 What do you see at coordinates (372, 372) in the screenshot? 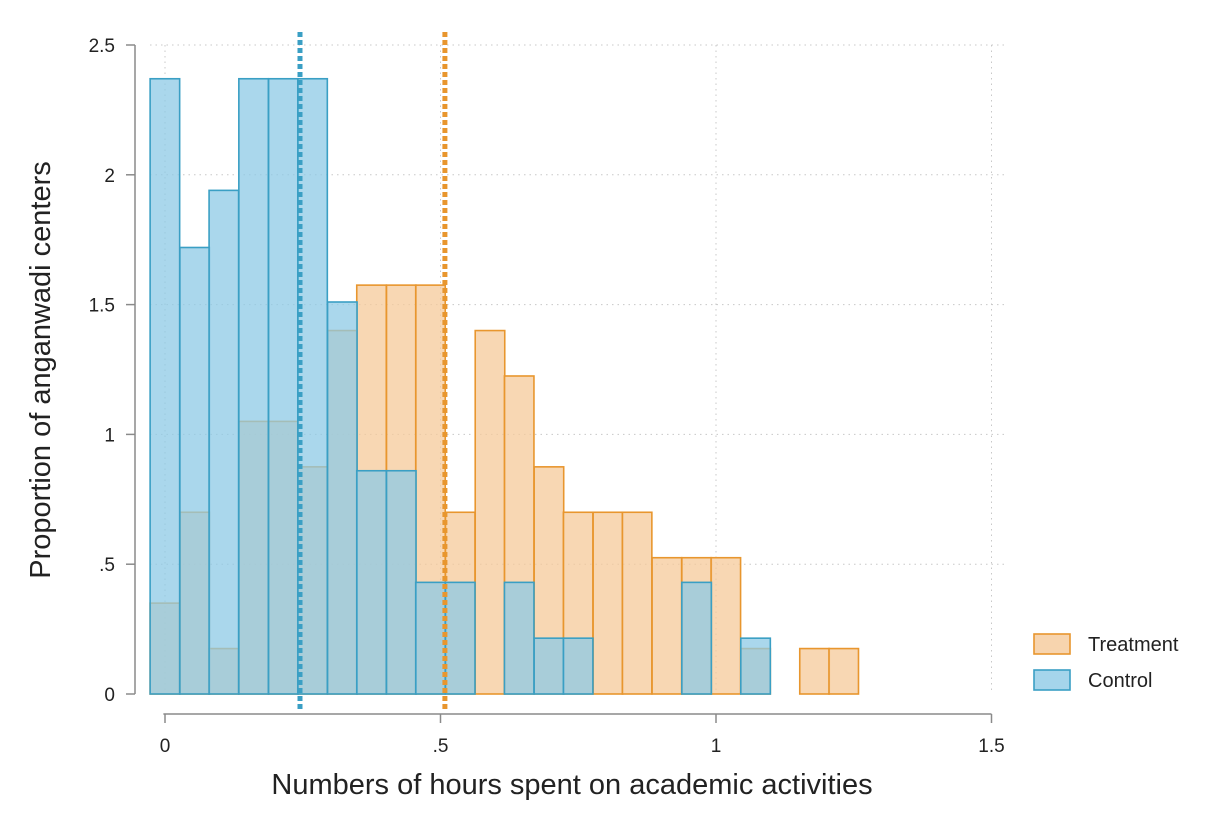
I see `mean-lines` at bounding box center [372, 372].